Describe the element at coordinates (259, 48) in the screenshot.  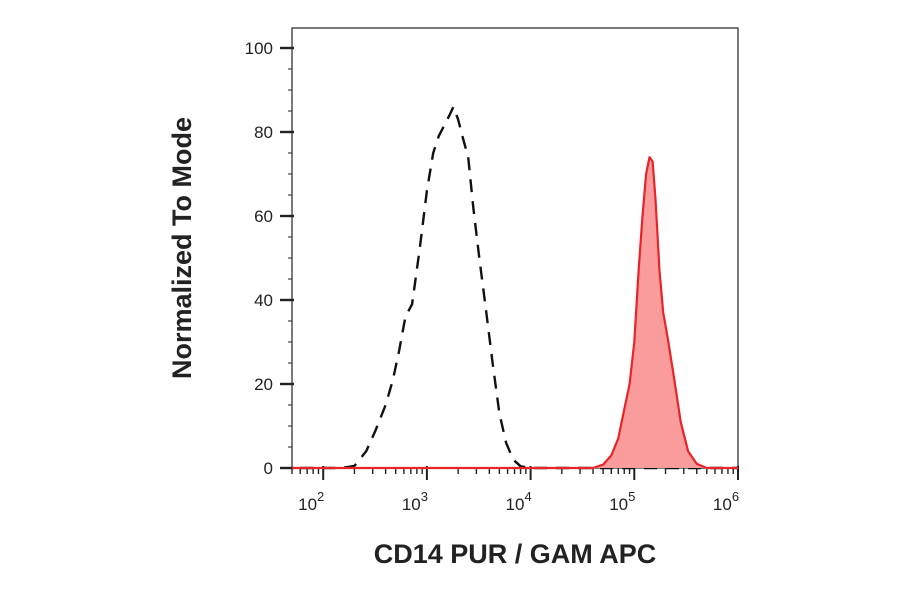
I see `y-tick-label: 100` at that location.